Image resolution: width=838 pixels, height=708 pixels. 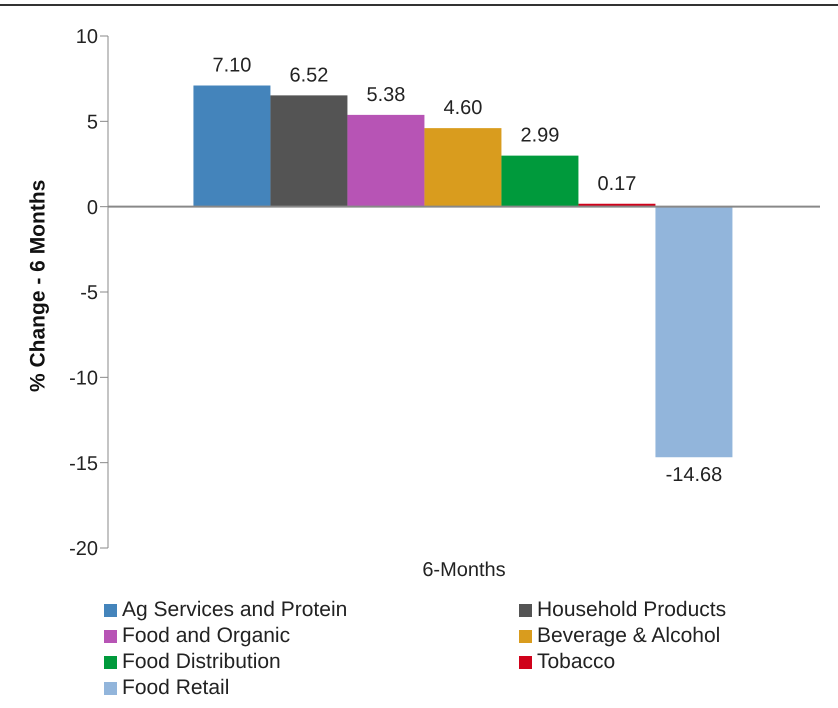 What do you see at coordinates (631, 610) in the screenshot?
I see `legend-label: Household Products` at bounding box center [631, 610].